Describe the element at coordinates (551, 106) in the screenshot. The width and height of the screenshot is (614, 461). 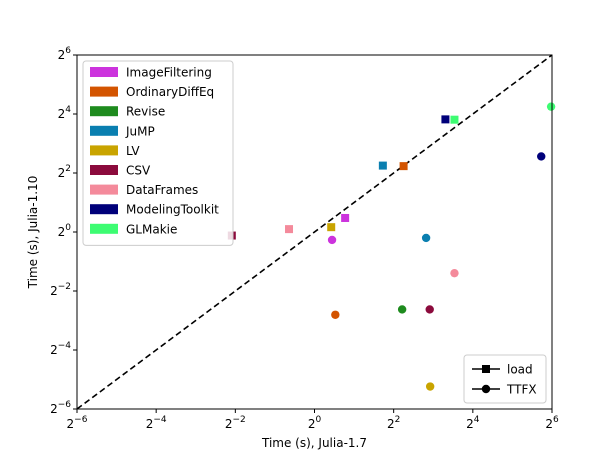
I see `ttfx-point-glmakie` at that location.